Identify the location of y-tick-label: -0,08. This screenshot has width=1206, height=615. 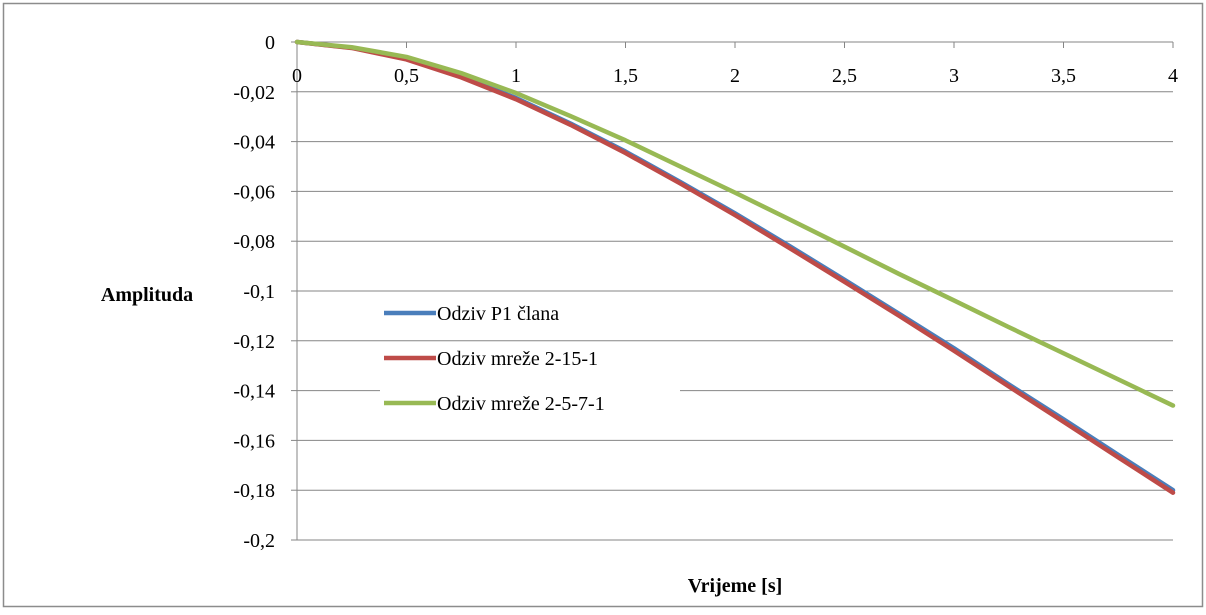
(254, 242).